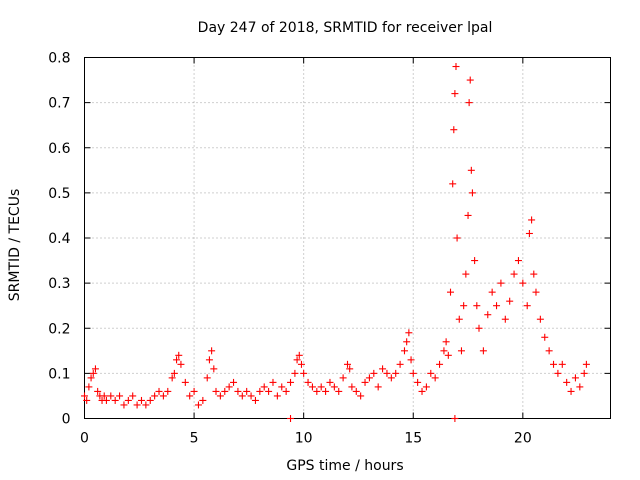 This screenshot has height=480, width=640. I want to click on y-tick-label: 0.5, so click(59, 194).